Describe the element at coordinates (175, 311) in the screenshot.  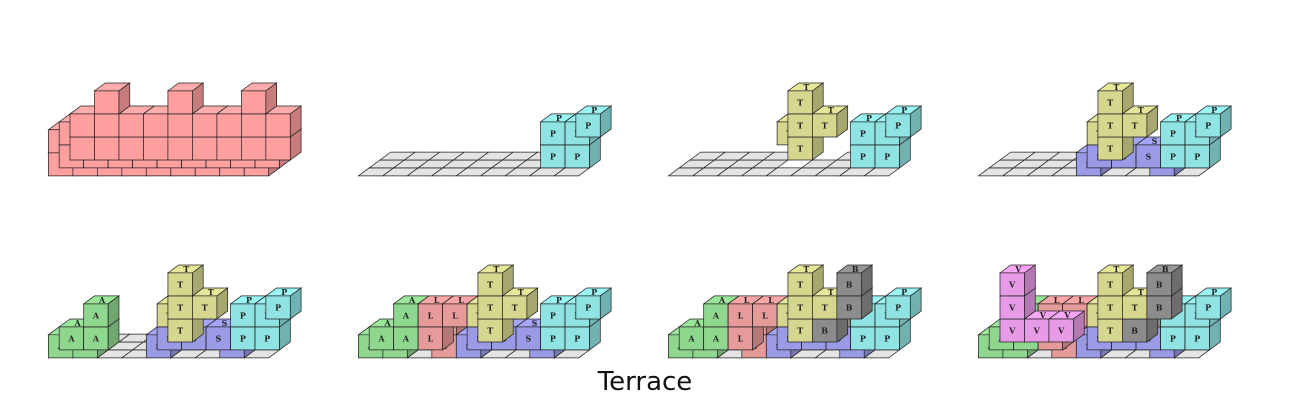
I see `figure-step-4: AAAASSSSAAAASSSSSSPPPPAATTPPPPTTTTTTPPTT` at that location.